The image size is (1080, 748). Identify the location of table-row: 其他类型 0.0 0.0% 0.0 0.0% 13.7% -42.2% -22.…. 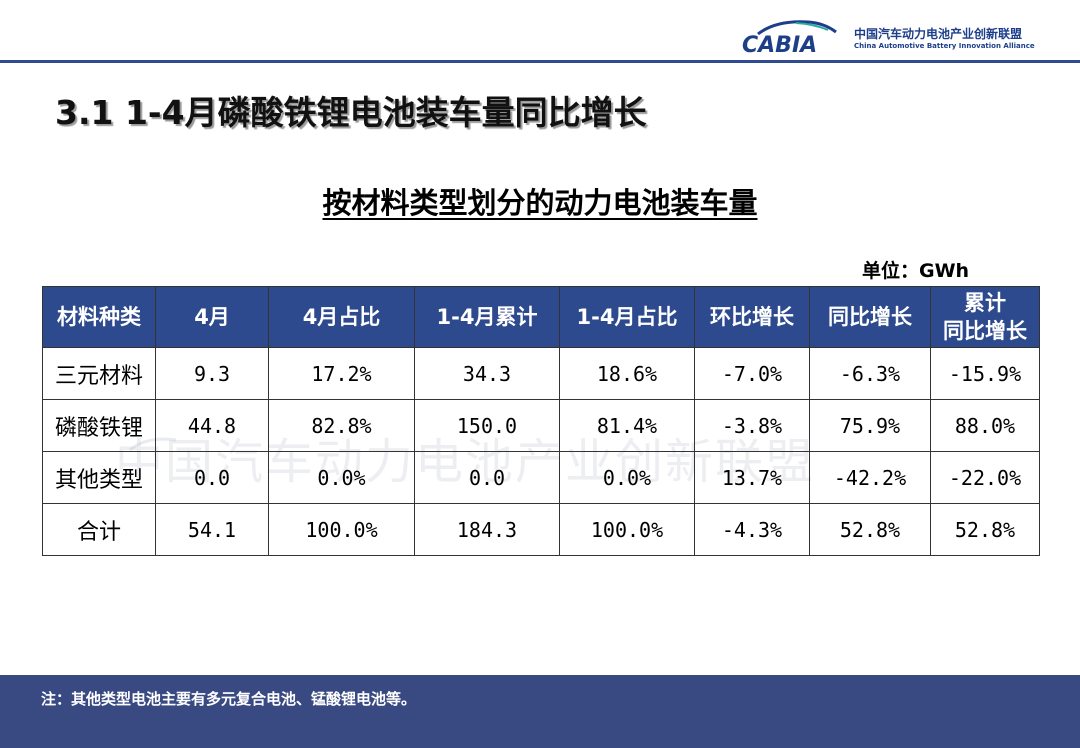
(541, 477).